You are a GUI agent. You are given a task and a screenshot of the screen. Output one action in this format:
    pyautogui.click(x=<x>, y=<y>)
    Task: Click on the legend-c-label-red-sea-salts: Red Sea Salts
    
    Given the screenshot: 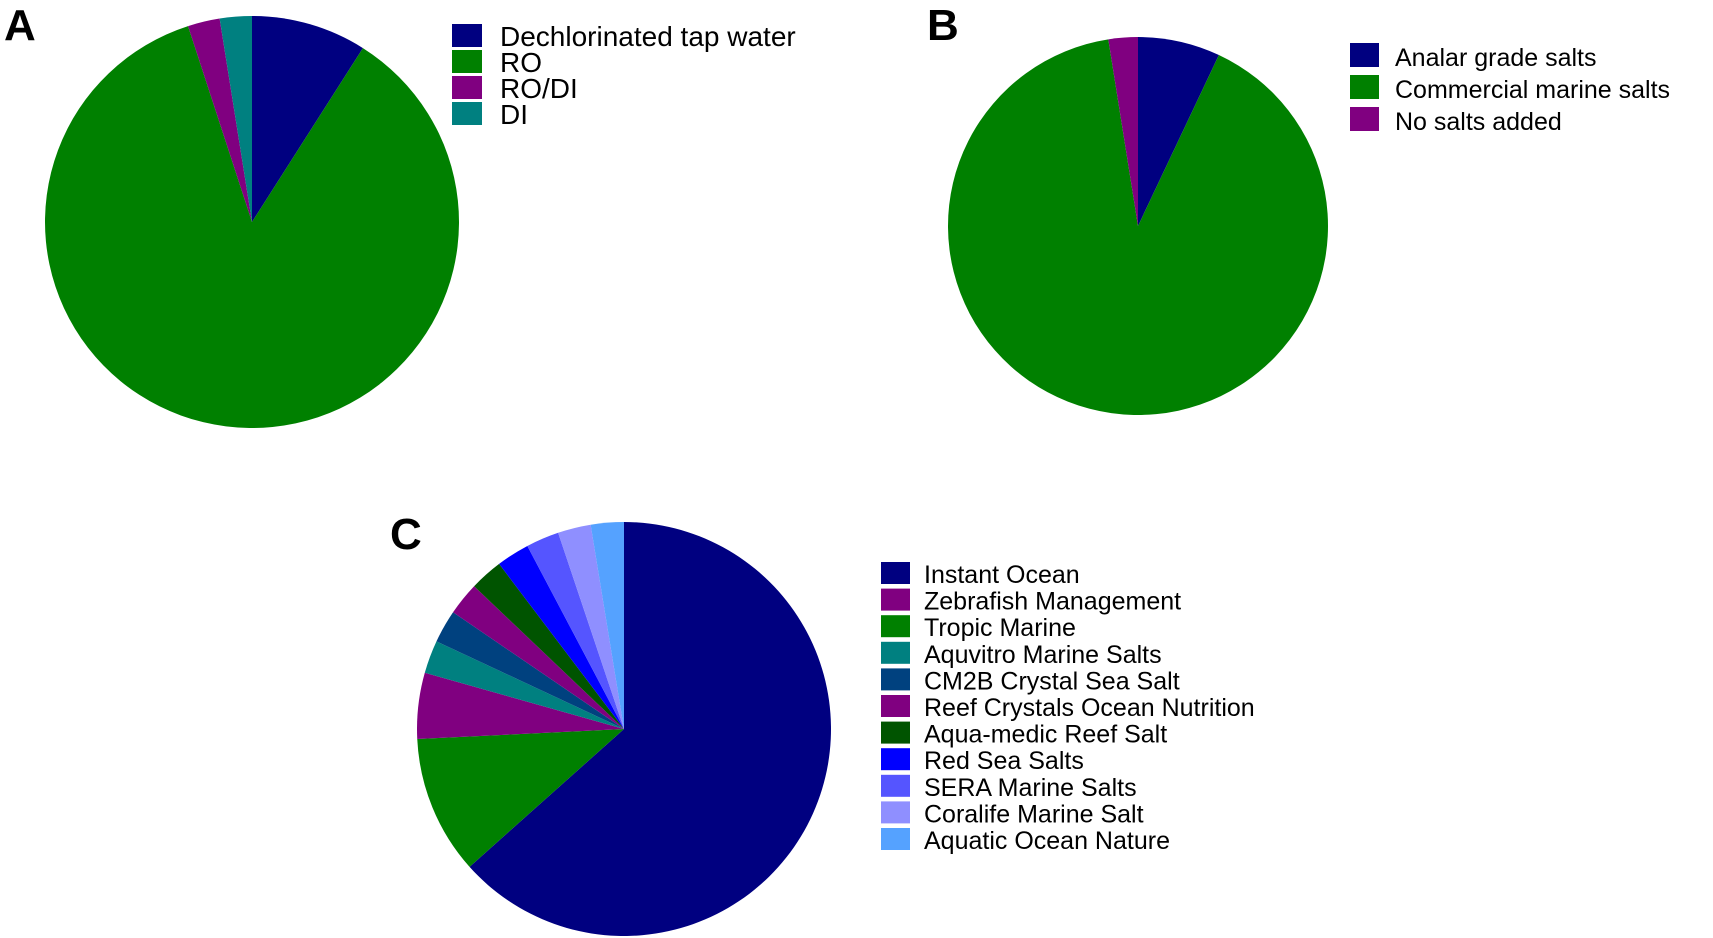 What is the action you would take?
    pyautogui.click(x=1004, y=761)
    